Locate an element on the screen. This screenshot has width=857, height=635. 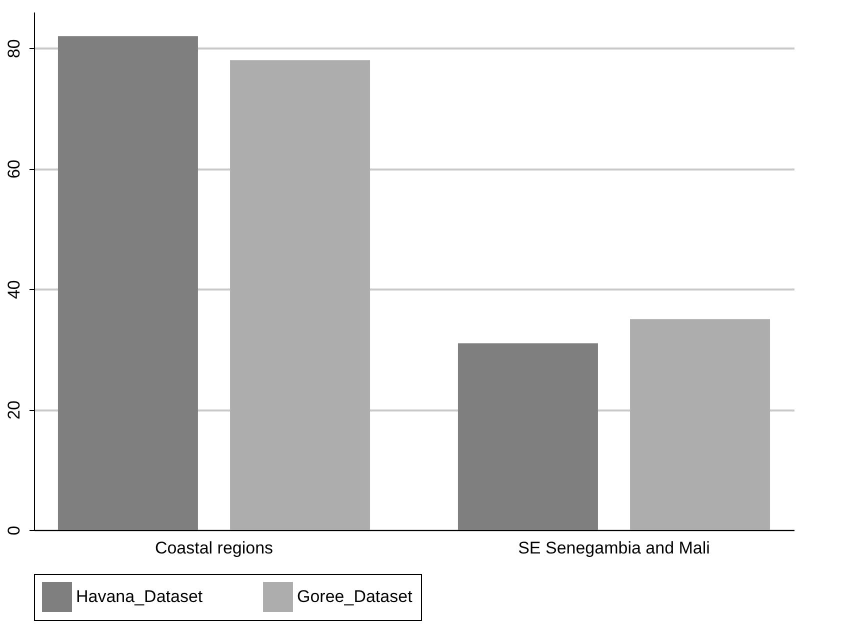
legend-label: Havana_Dataset is located at coordinates (139, 596).